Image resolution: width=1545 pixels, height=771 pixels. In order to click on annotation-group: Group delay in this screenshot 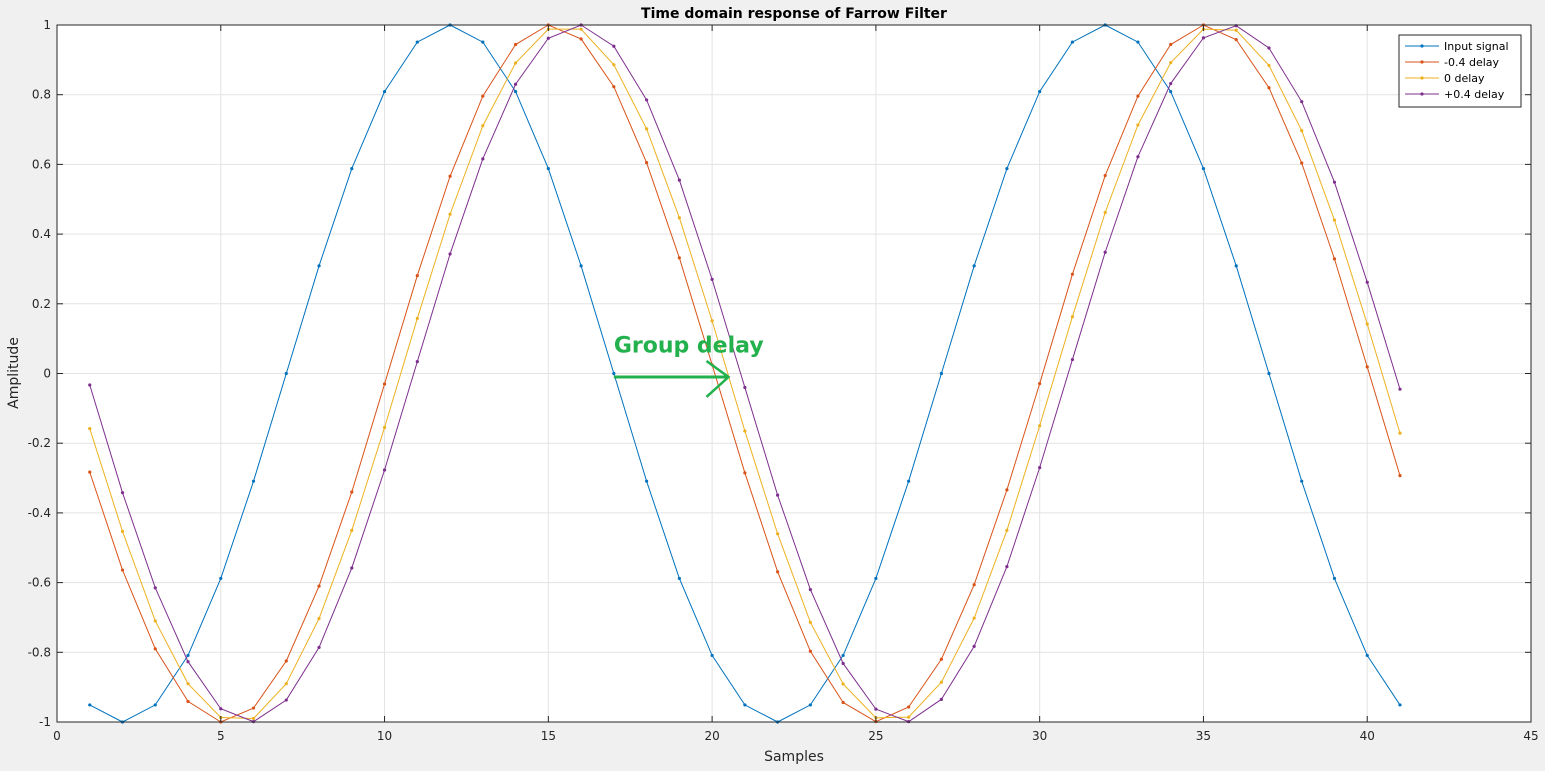, I will do `click(688, 366)`.